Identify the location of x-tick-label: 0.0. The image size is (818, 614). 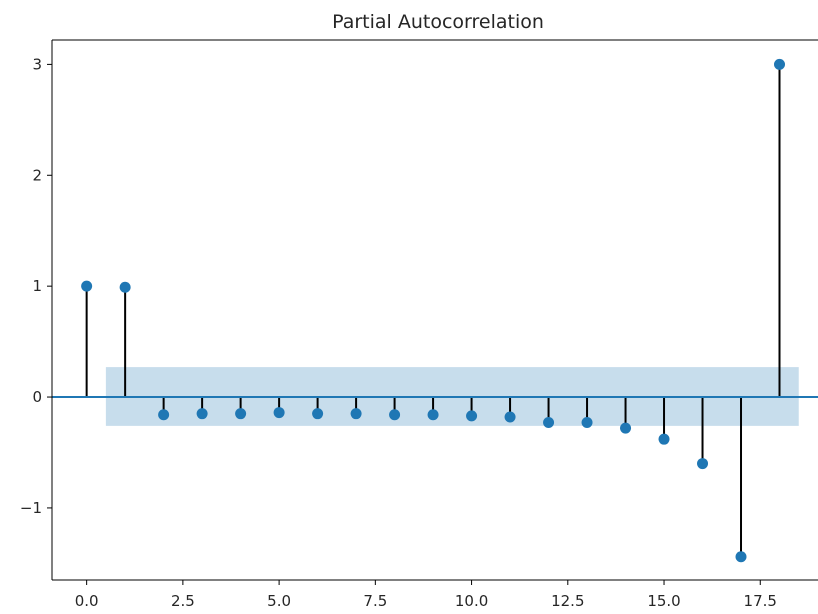
(87, 601).